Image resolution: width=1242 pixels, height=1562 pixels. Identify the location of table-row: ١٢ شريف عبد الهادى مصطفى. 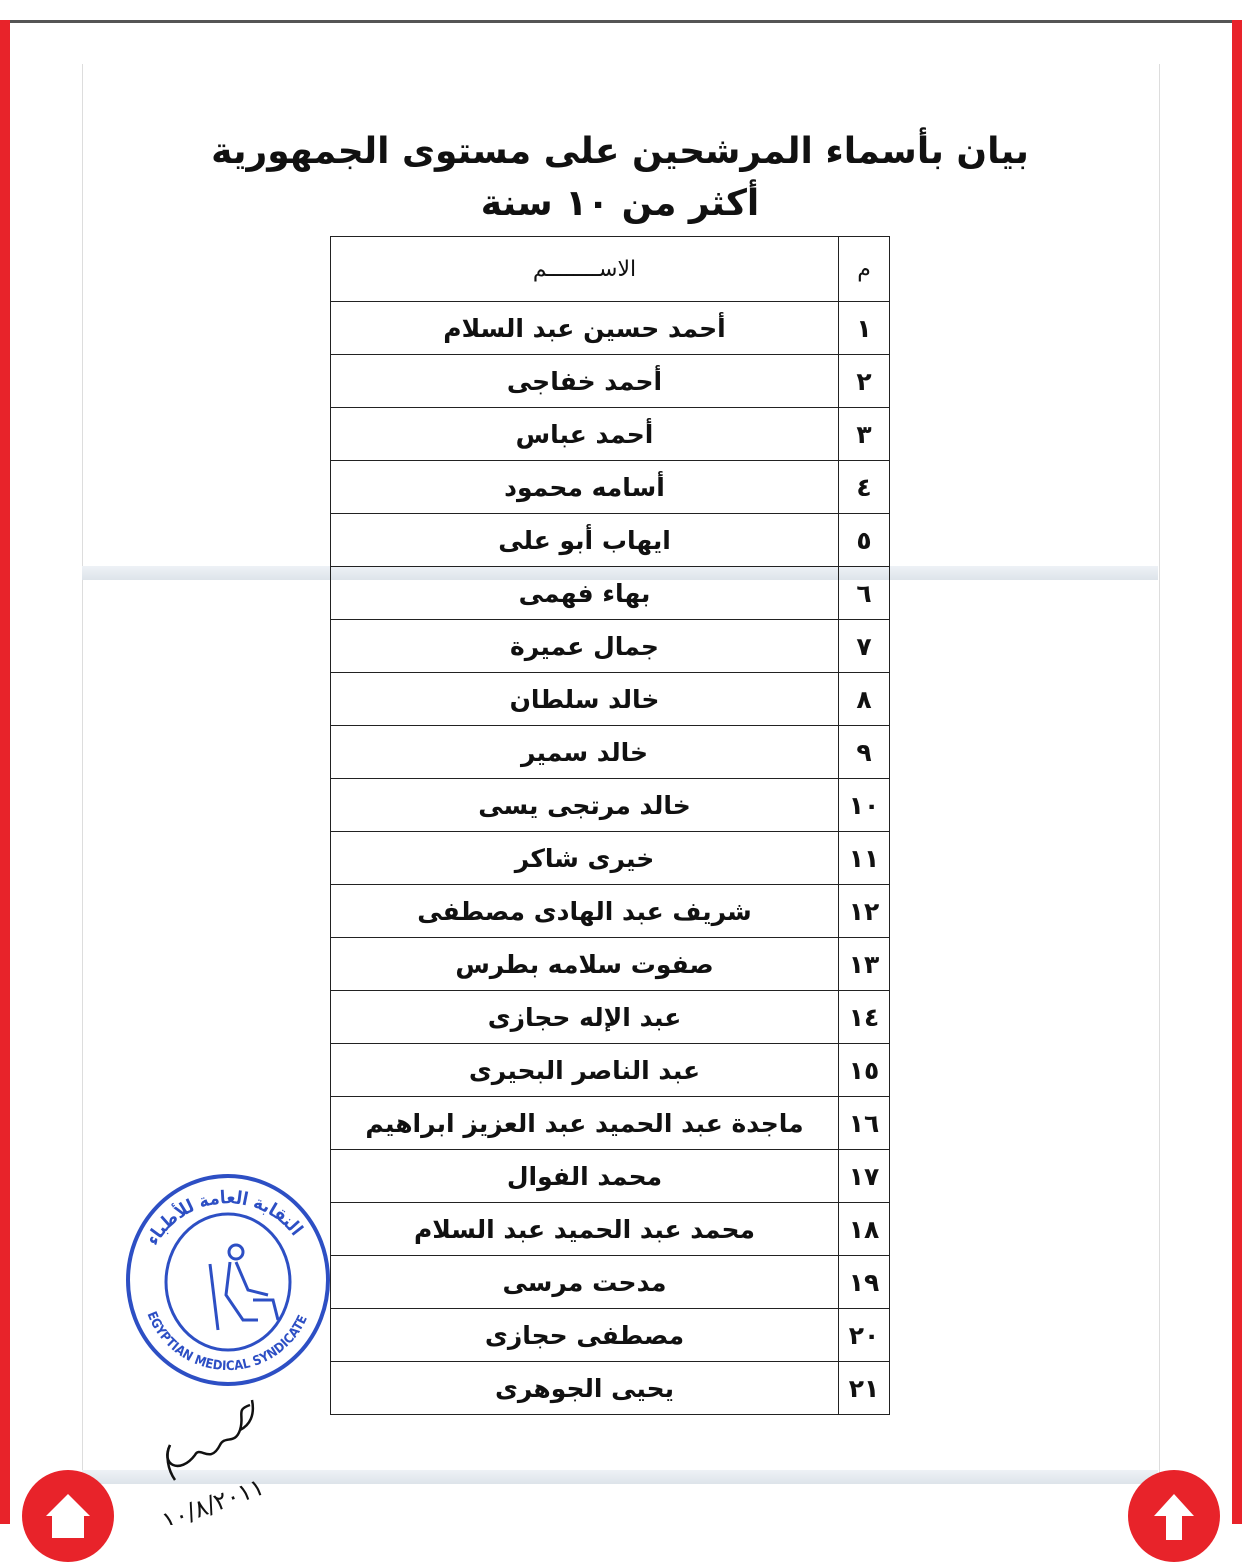
(610, 911).